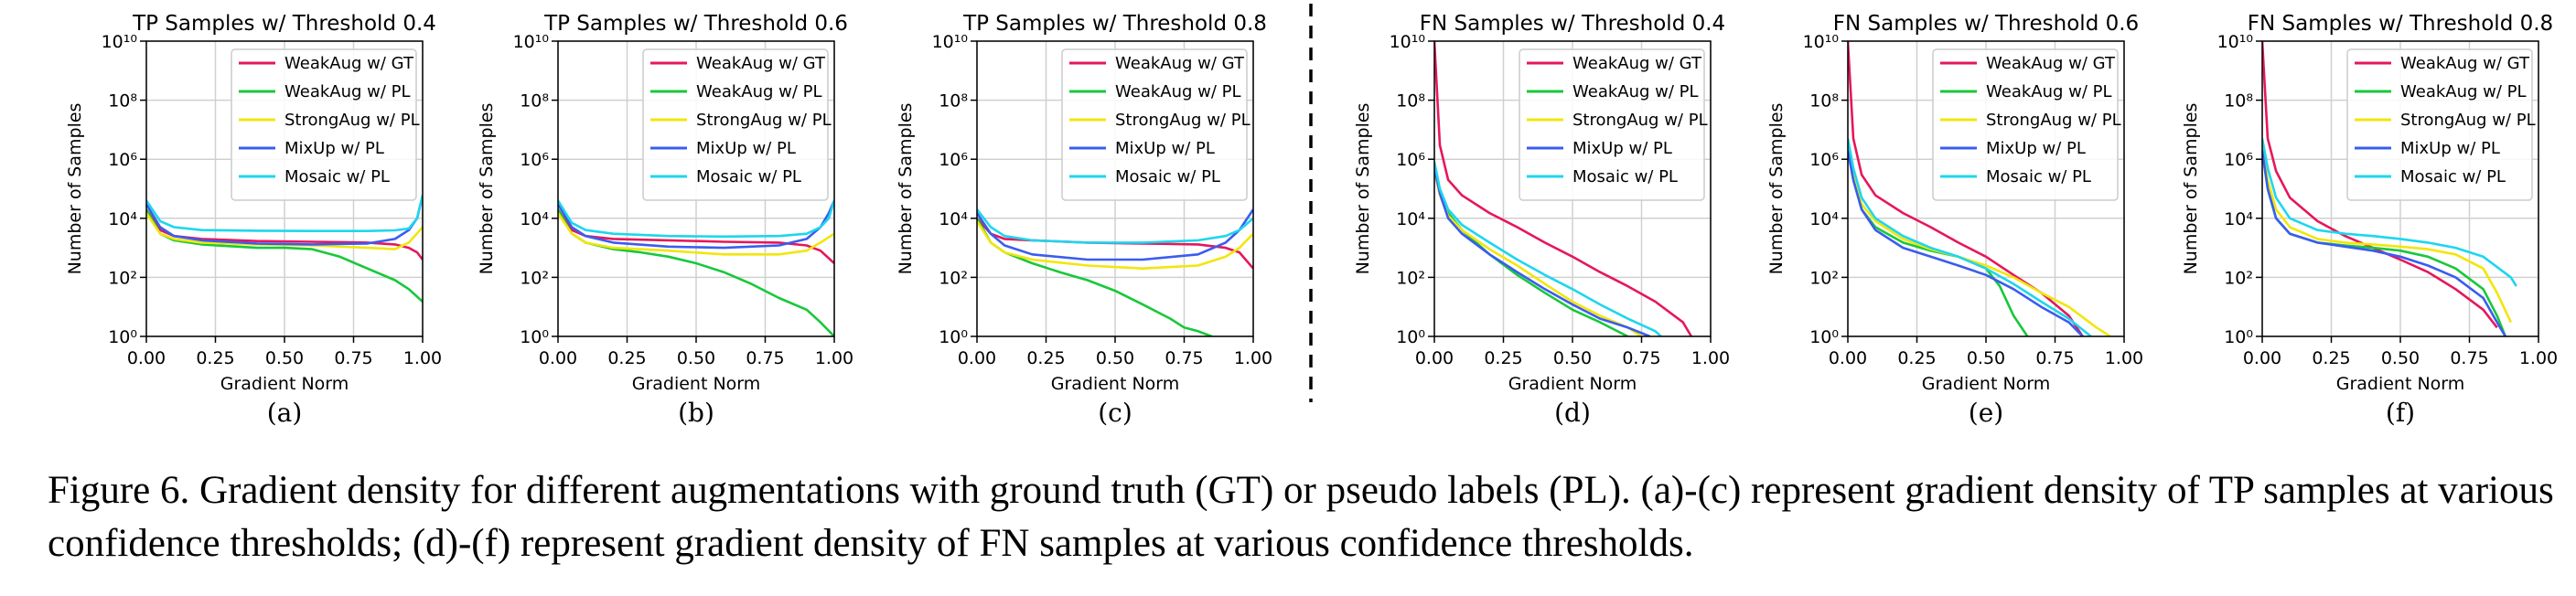  What do you see at coordinates (2401, 413) in the screenshot?
I see `panel-sublabel: (f)` at bounding box center [2401, 413].